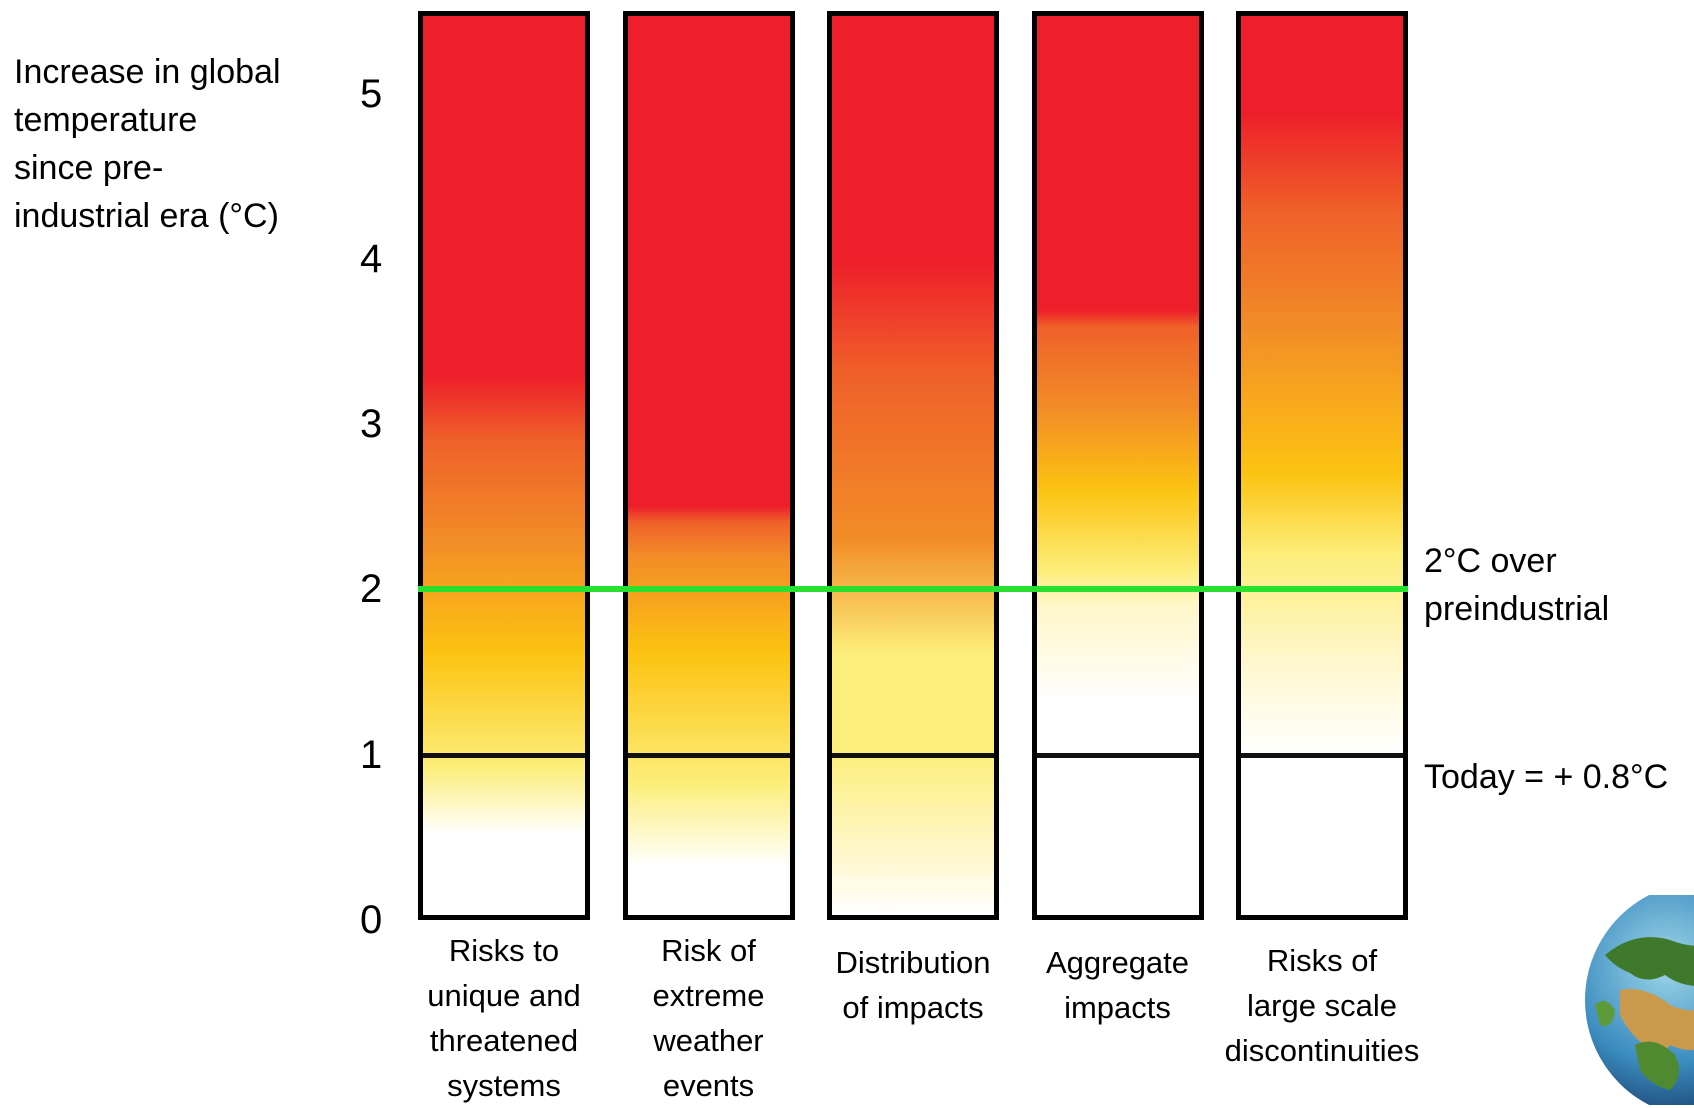 The height and width of the screenshot is (1108, 1694). I want to click on y-tick-label-3: 3, so click(371, 424).